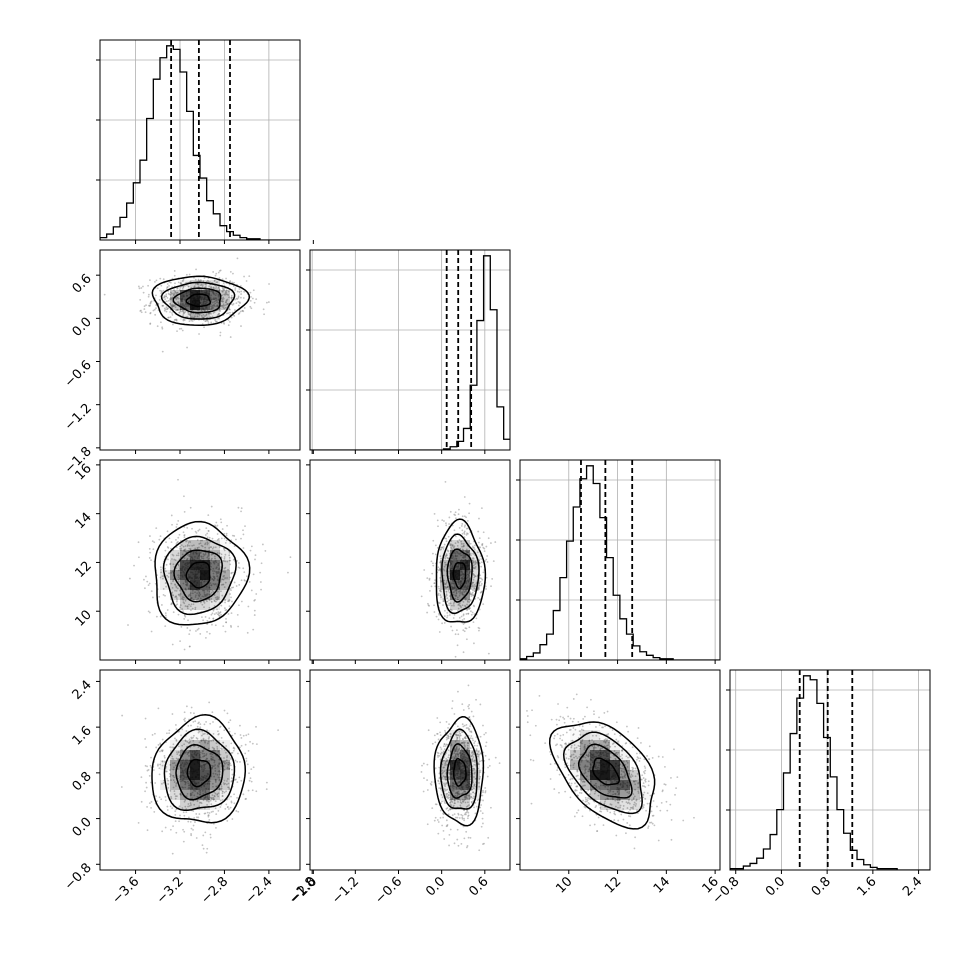 This screenshot has width=970, height=974. Describe the element at coordinates (78, 877) in the screenshot. I see `y-tick-label: −0.8` at that location.